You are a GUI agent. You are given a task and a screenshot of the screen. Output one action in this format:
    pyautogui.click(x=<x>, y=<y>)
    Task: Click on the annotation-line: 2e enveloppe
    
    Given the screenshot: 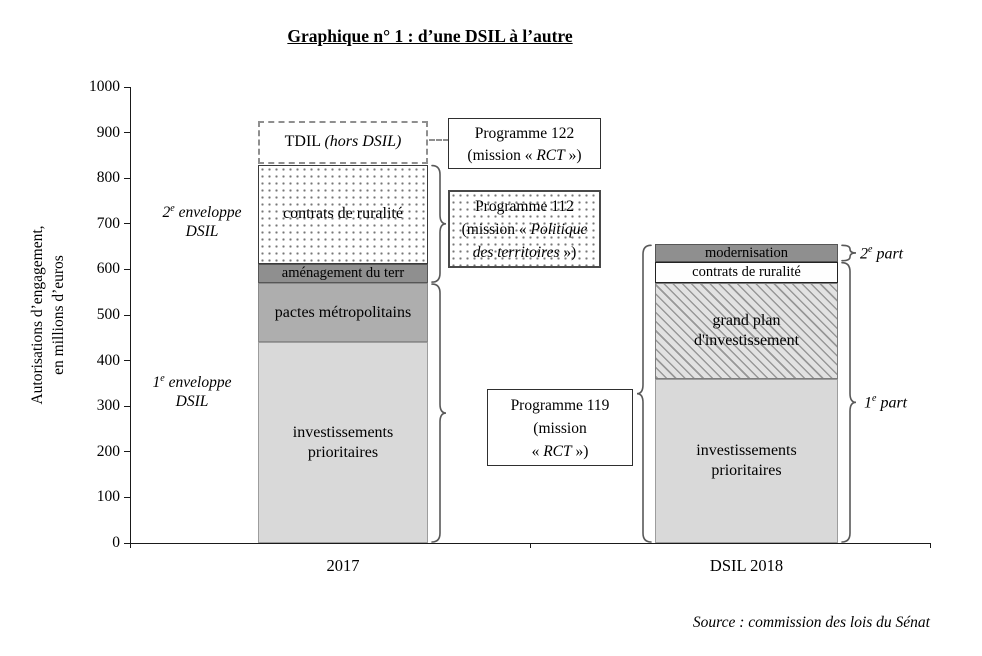 What is the action you would take?
    pyautogui.click(x=202, y=210)
    